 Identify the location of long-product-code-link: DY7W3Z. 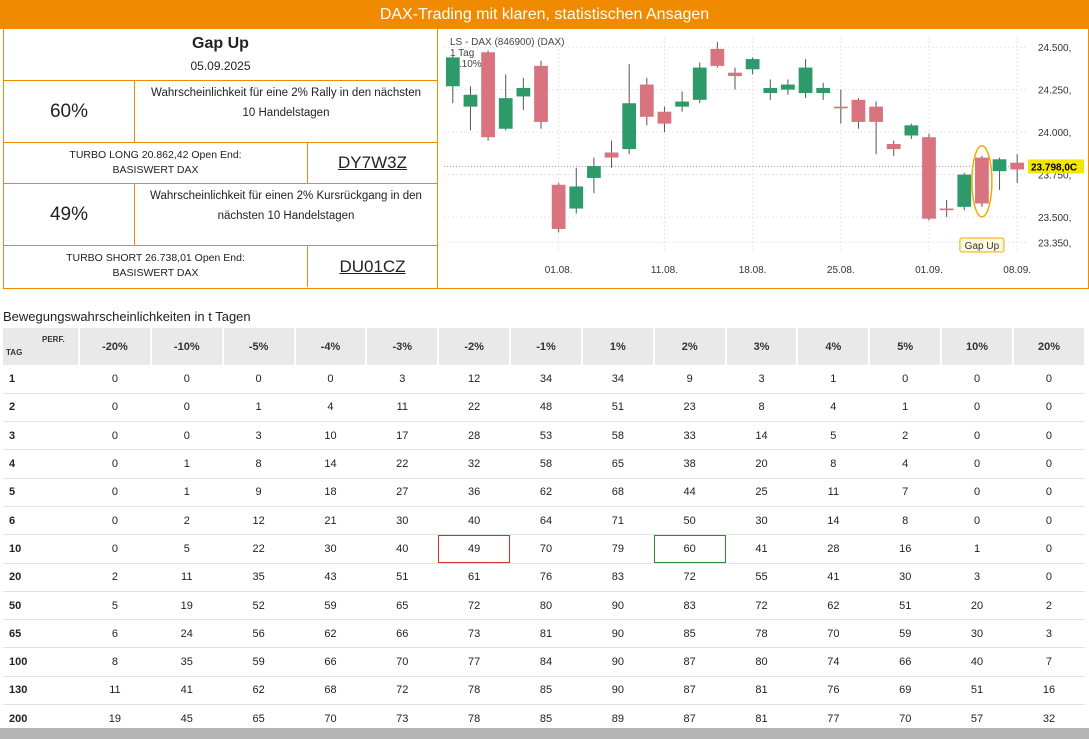
(372, 163).